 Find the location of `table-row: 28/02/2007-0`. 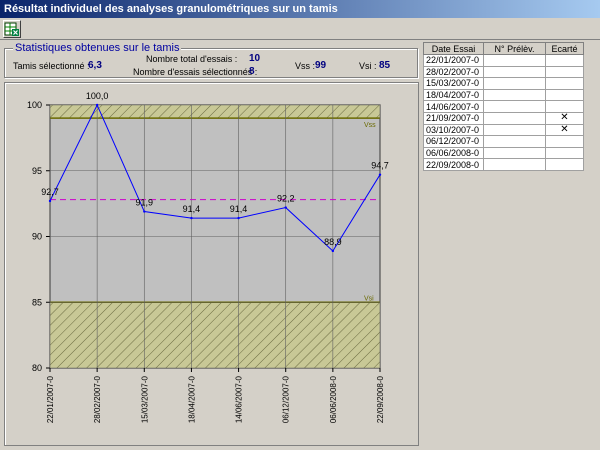

table-row: 28/02/2007-0 is located at coordinates (503, 72).